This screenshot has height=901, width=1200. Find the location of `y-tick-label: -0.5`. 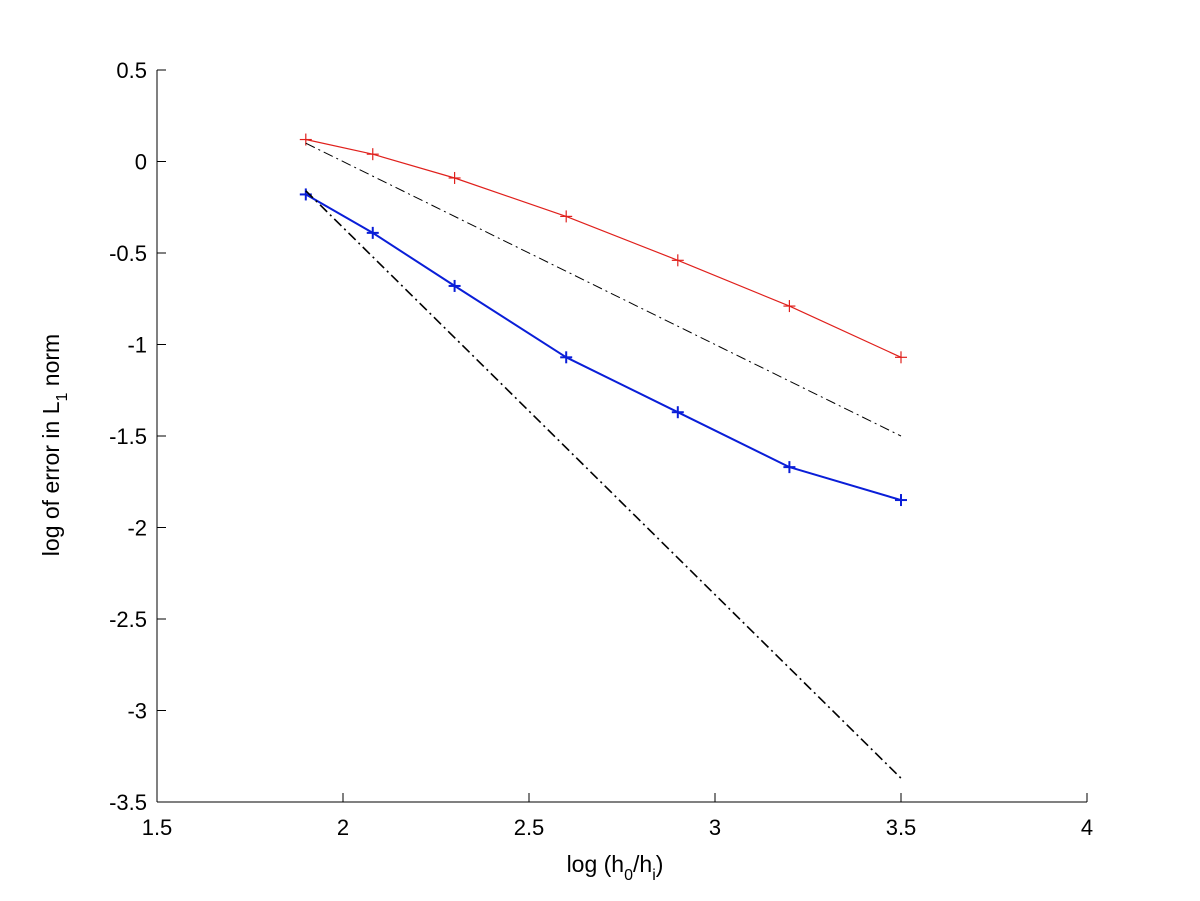

y-tick-label: -0.5 is located at coordinates (128, 253).